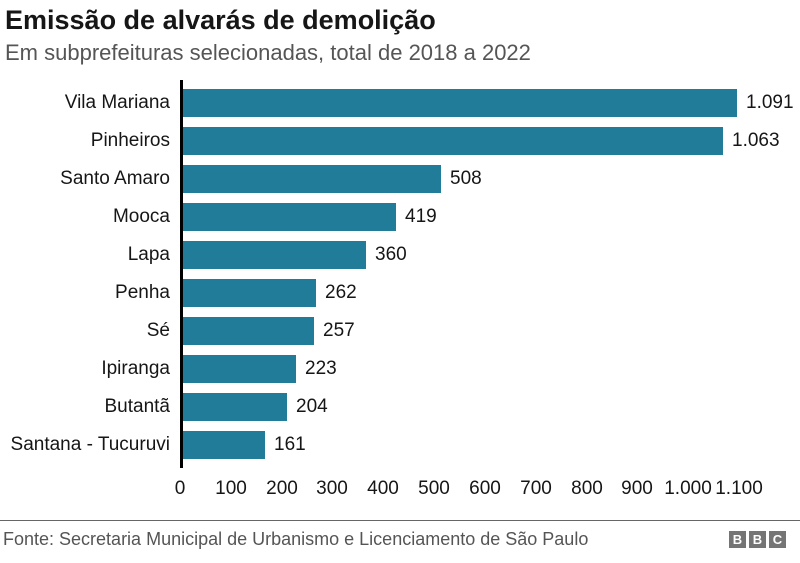  I want to click on bar-row: 204, so click(491, 407).